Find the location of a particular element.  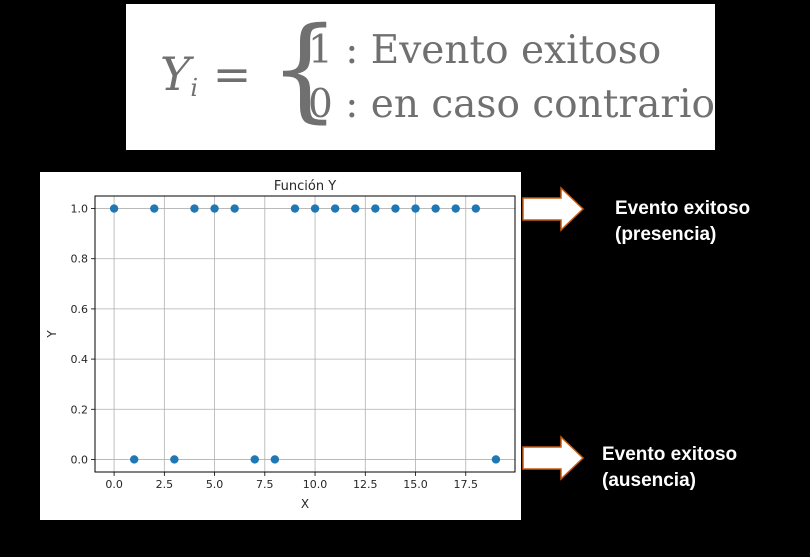

annotation-presence-line2: (presencia) is located at coordinates (666, 234).